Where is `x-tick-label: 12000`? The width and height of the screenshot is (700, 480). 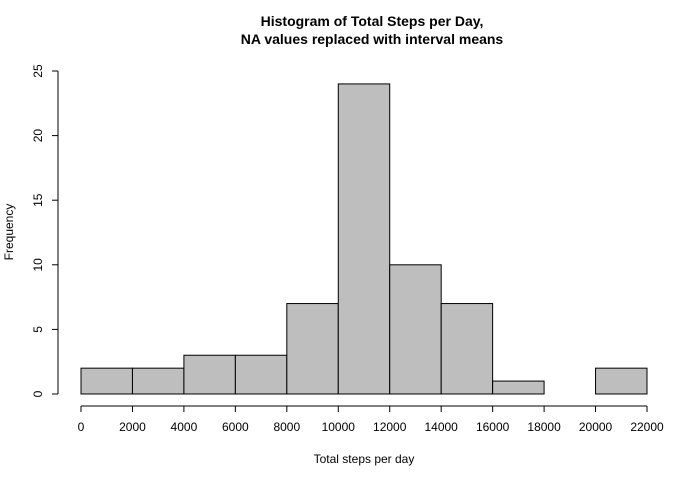
x-tick-label: 12000 is located at coordinates (390, 427).